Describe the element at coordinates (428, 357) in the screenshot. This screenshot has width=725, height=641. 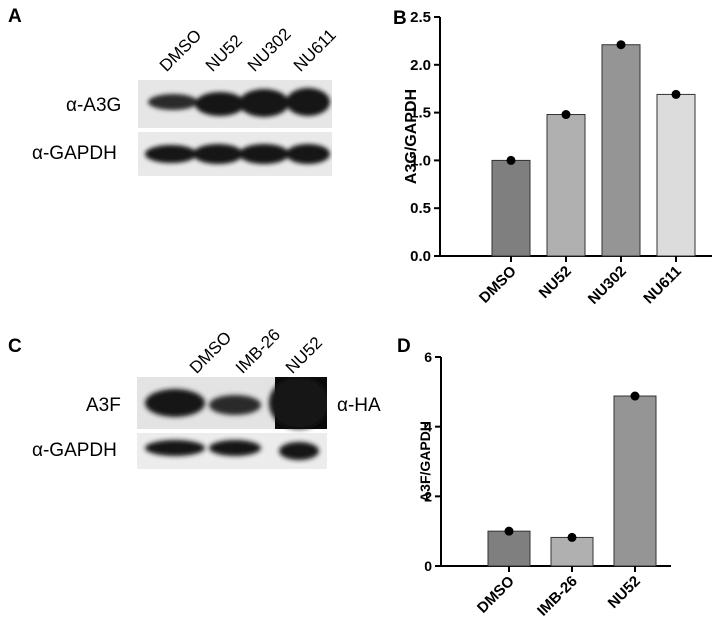
I see `y-tick-label: 6` at that location.